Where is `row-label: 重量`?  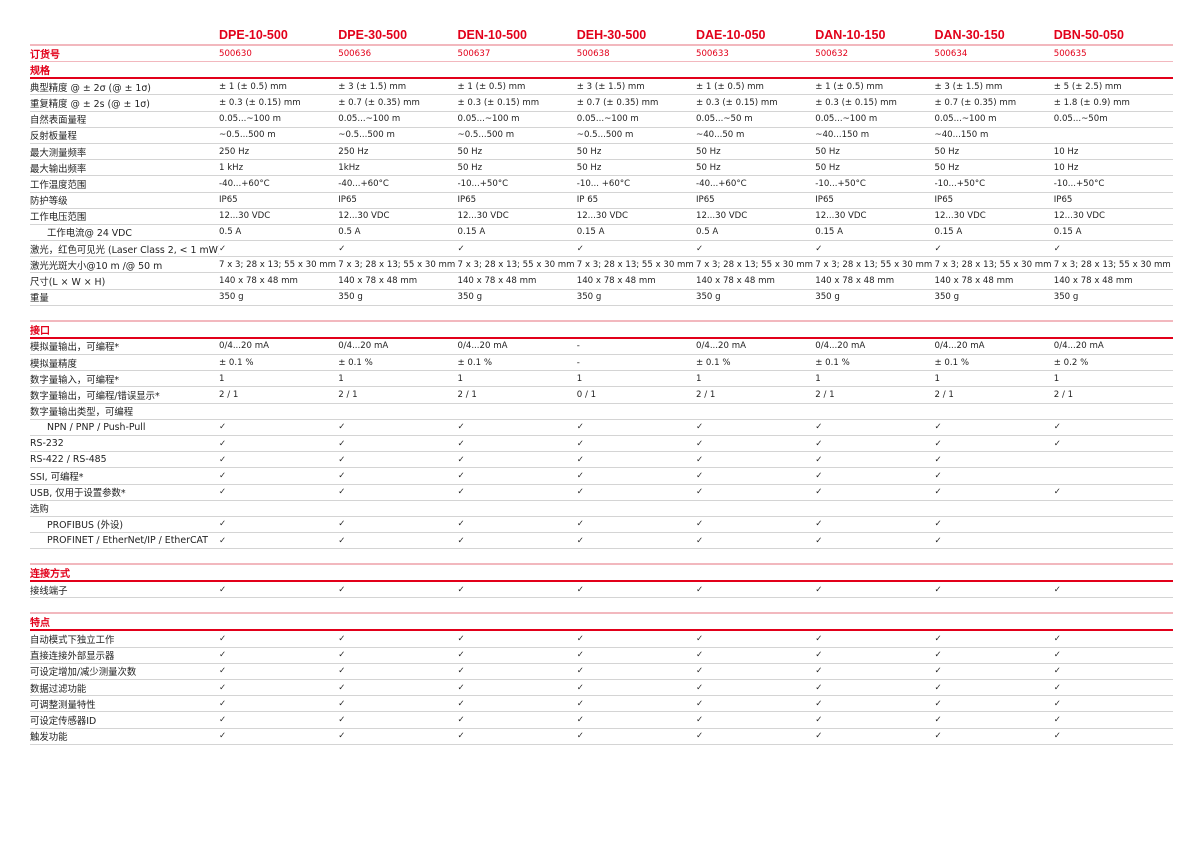 row-label: 重量 is located at coordinates (124, 297).